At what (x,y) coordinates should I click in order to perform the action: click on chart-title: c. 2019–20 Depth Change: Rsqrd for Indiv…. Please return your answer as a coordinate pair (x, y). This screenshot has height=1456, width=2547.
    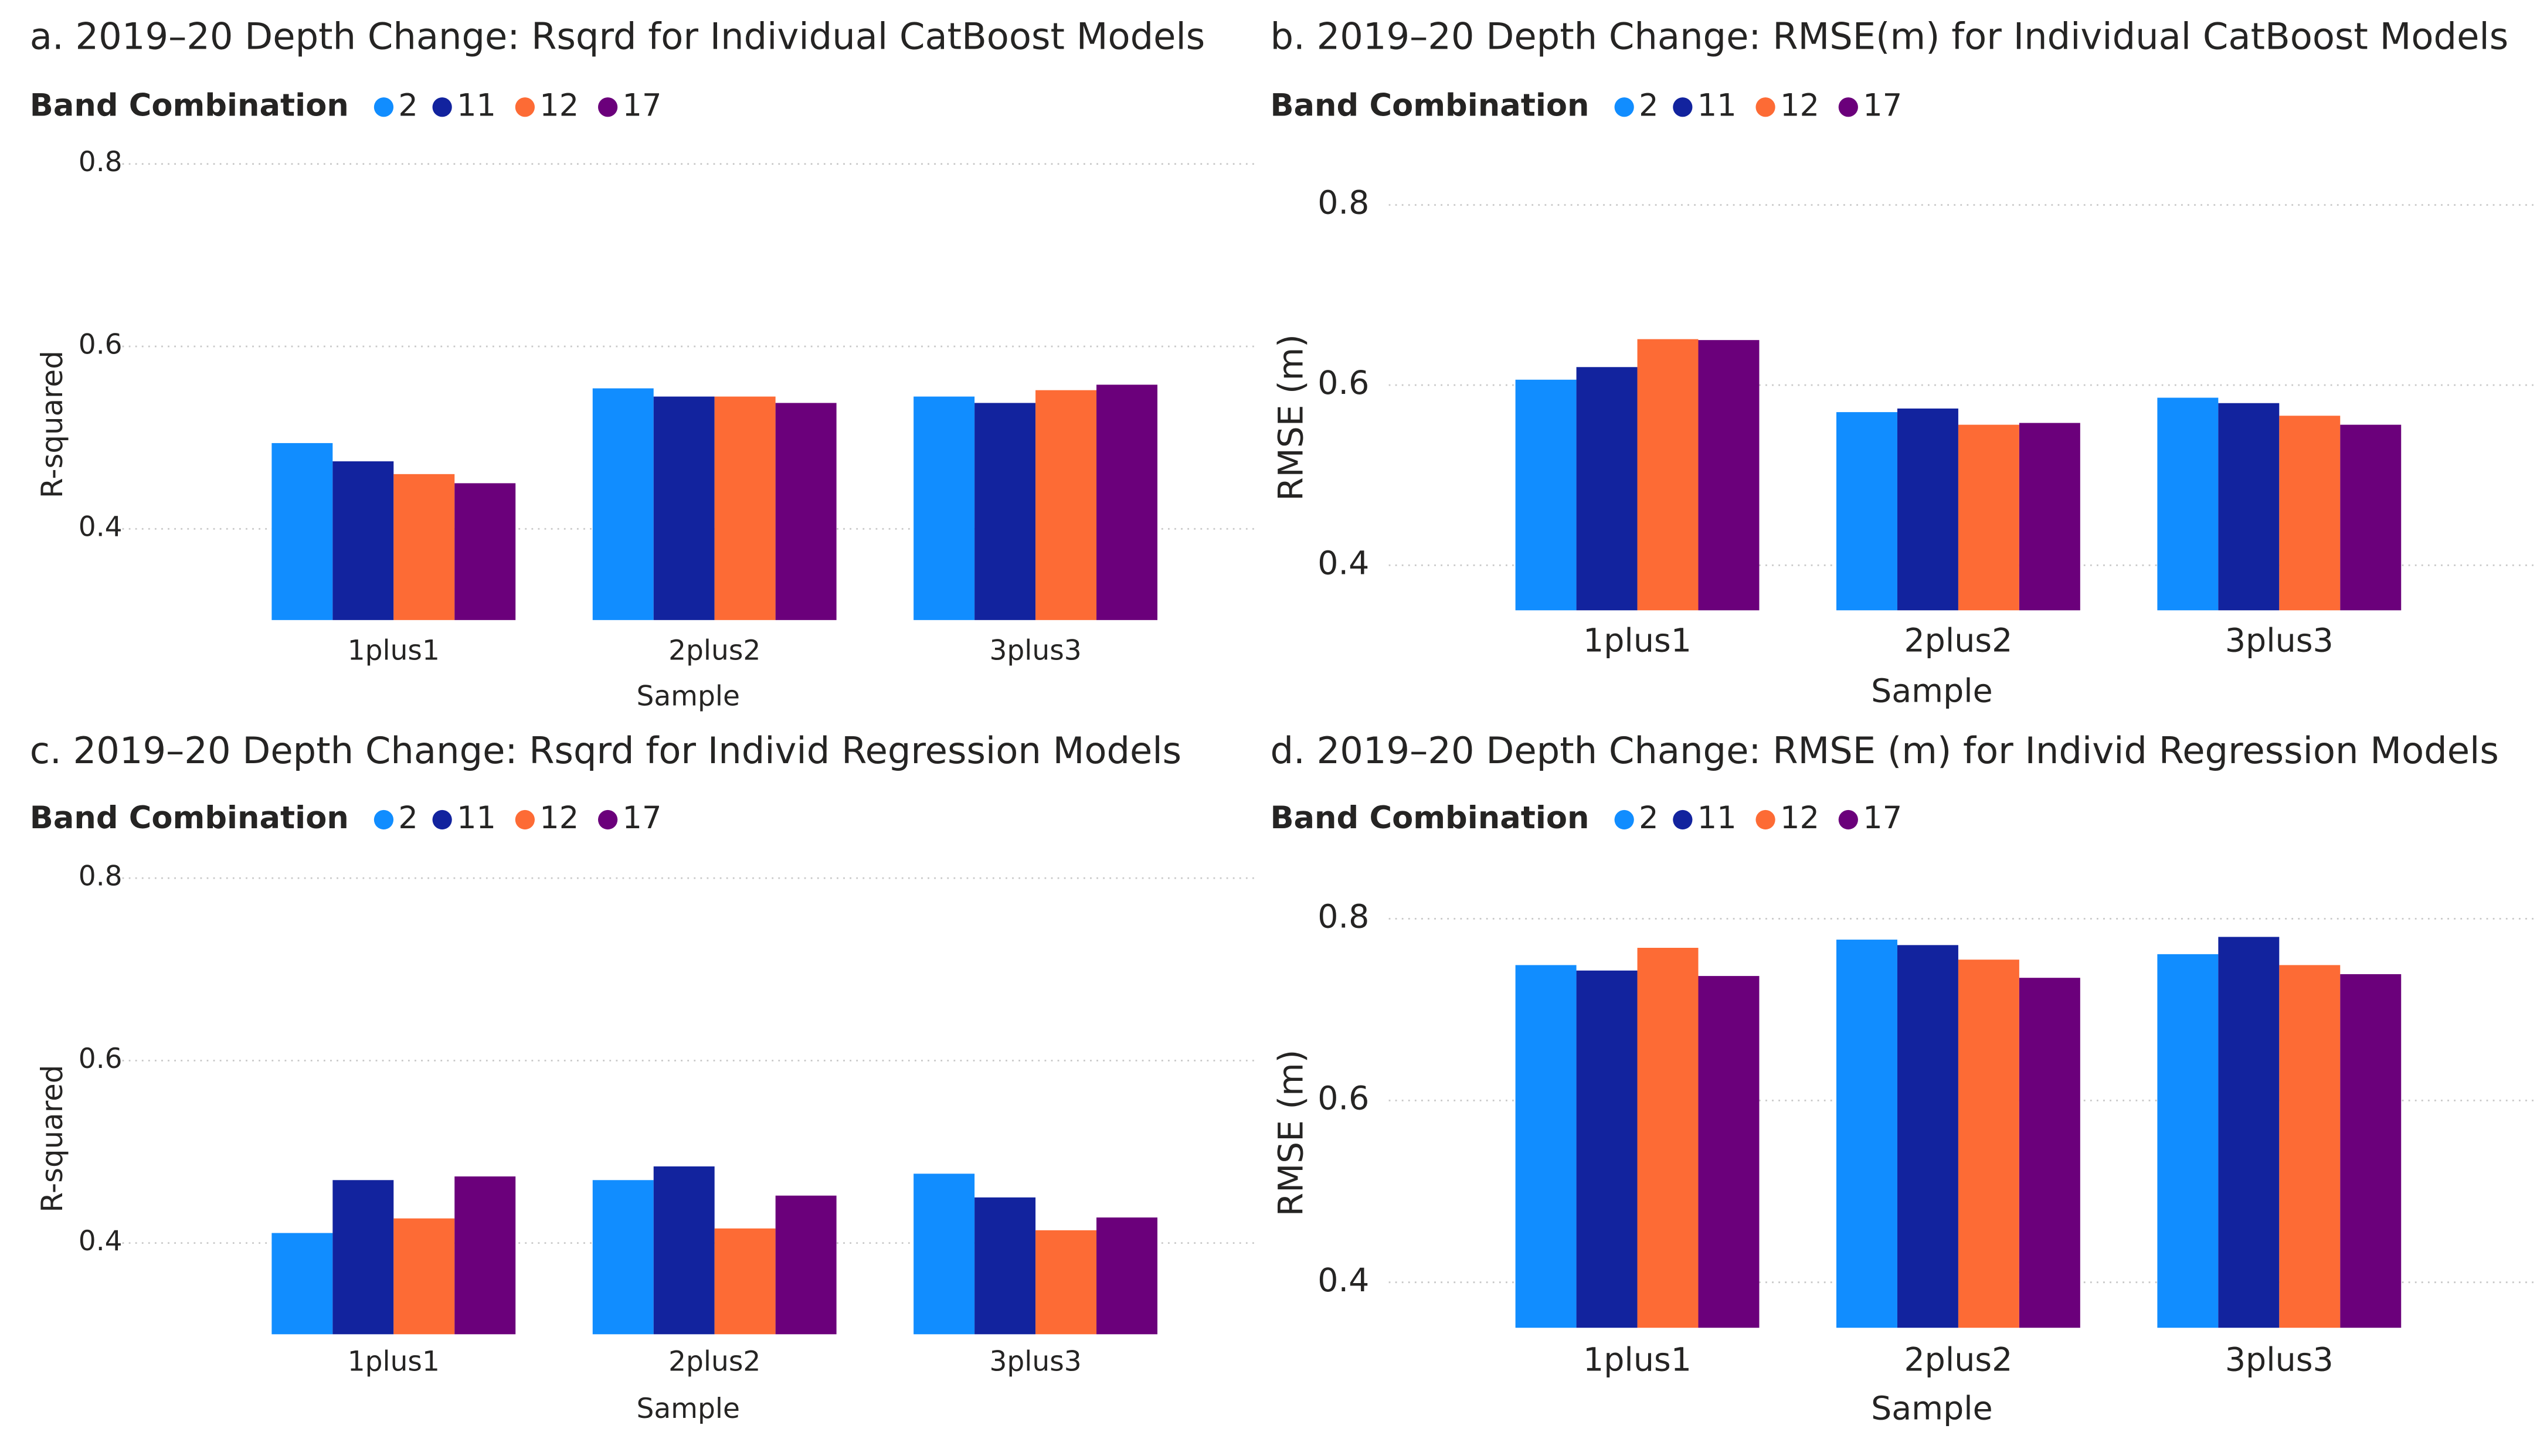
    Looking at the image, I should click on (605, 750).